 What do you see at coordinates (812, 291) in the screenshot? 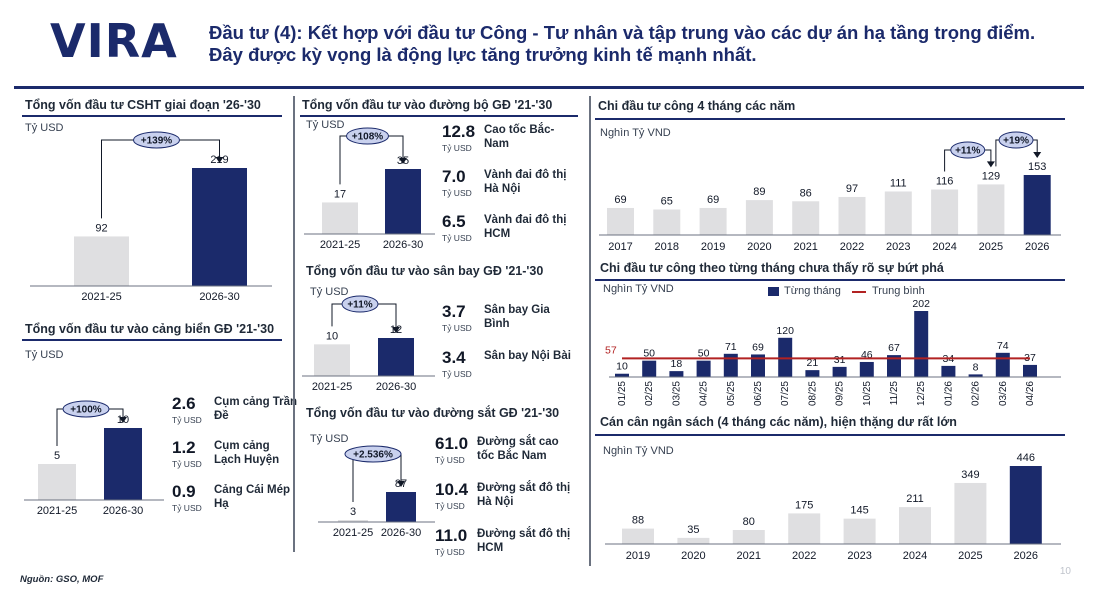
I see `legend-label-monthly: Từng tháng` at bounding box center [812, 291].